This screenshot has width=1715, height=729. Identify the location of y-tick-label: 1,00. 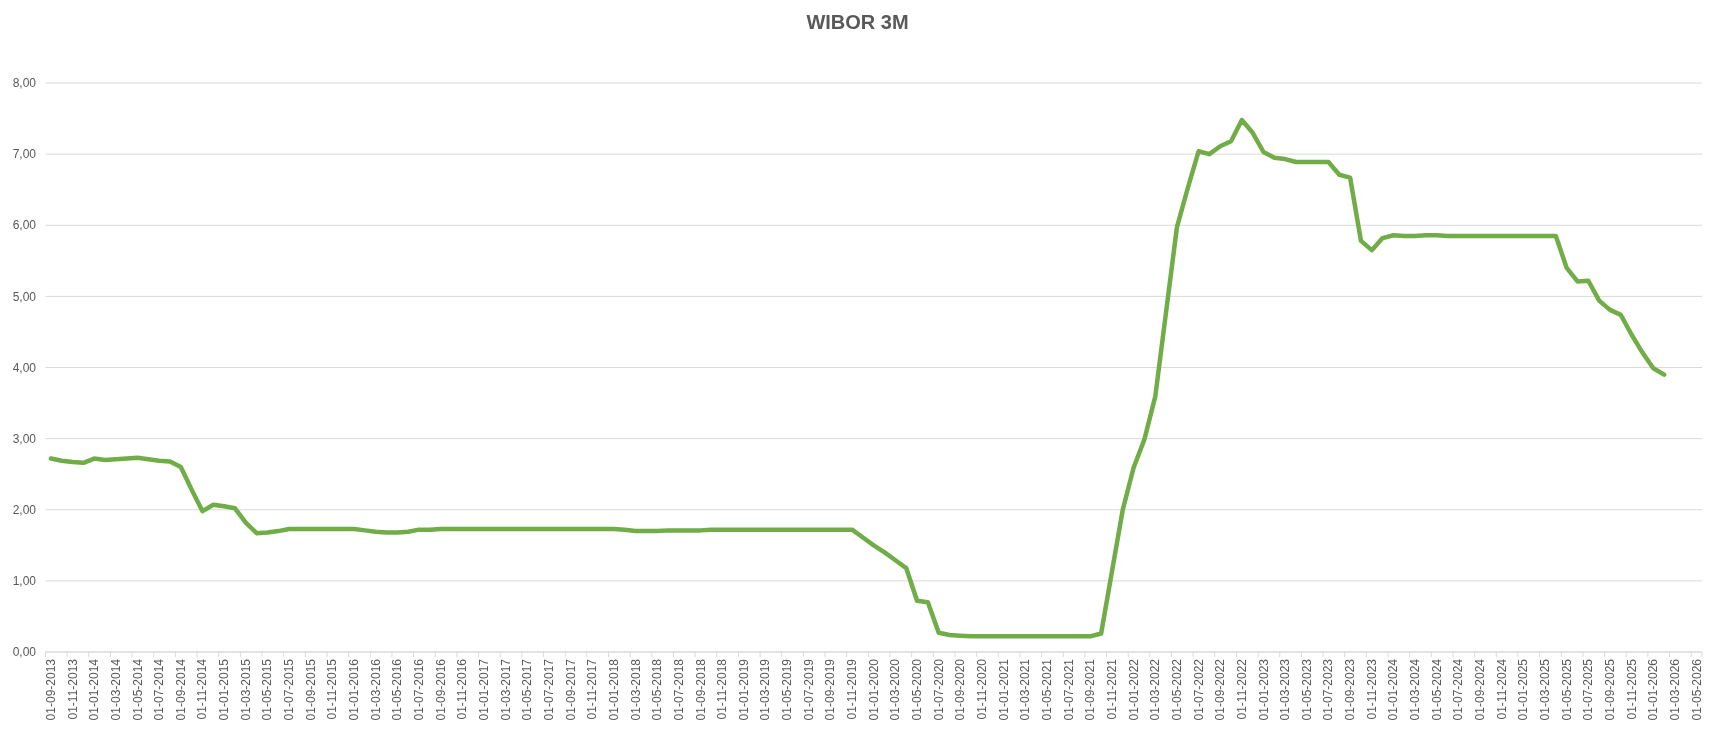
(24, 581).